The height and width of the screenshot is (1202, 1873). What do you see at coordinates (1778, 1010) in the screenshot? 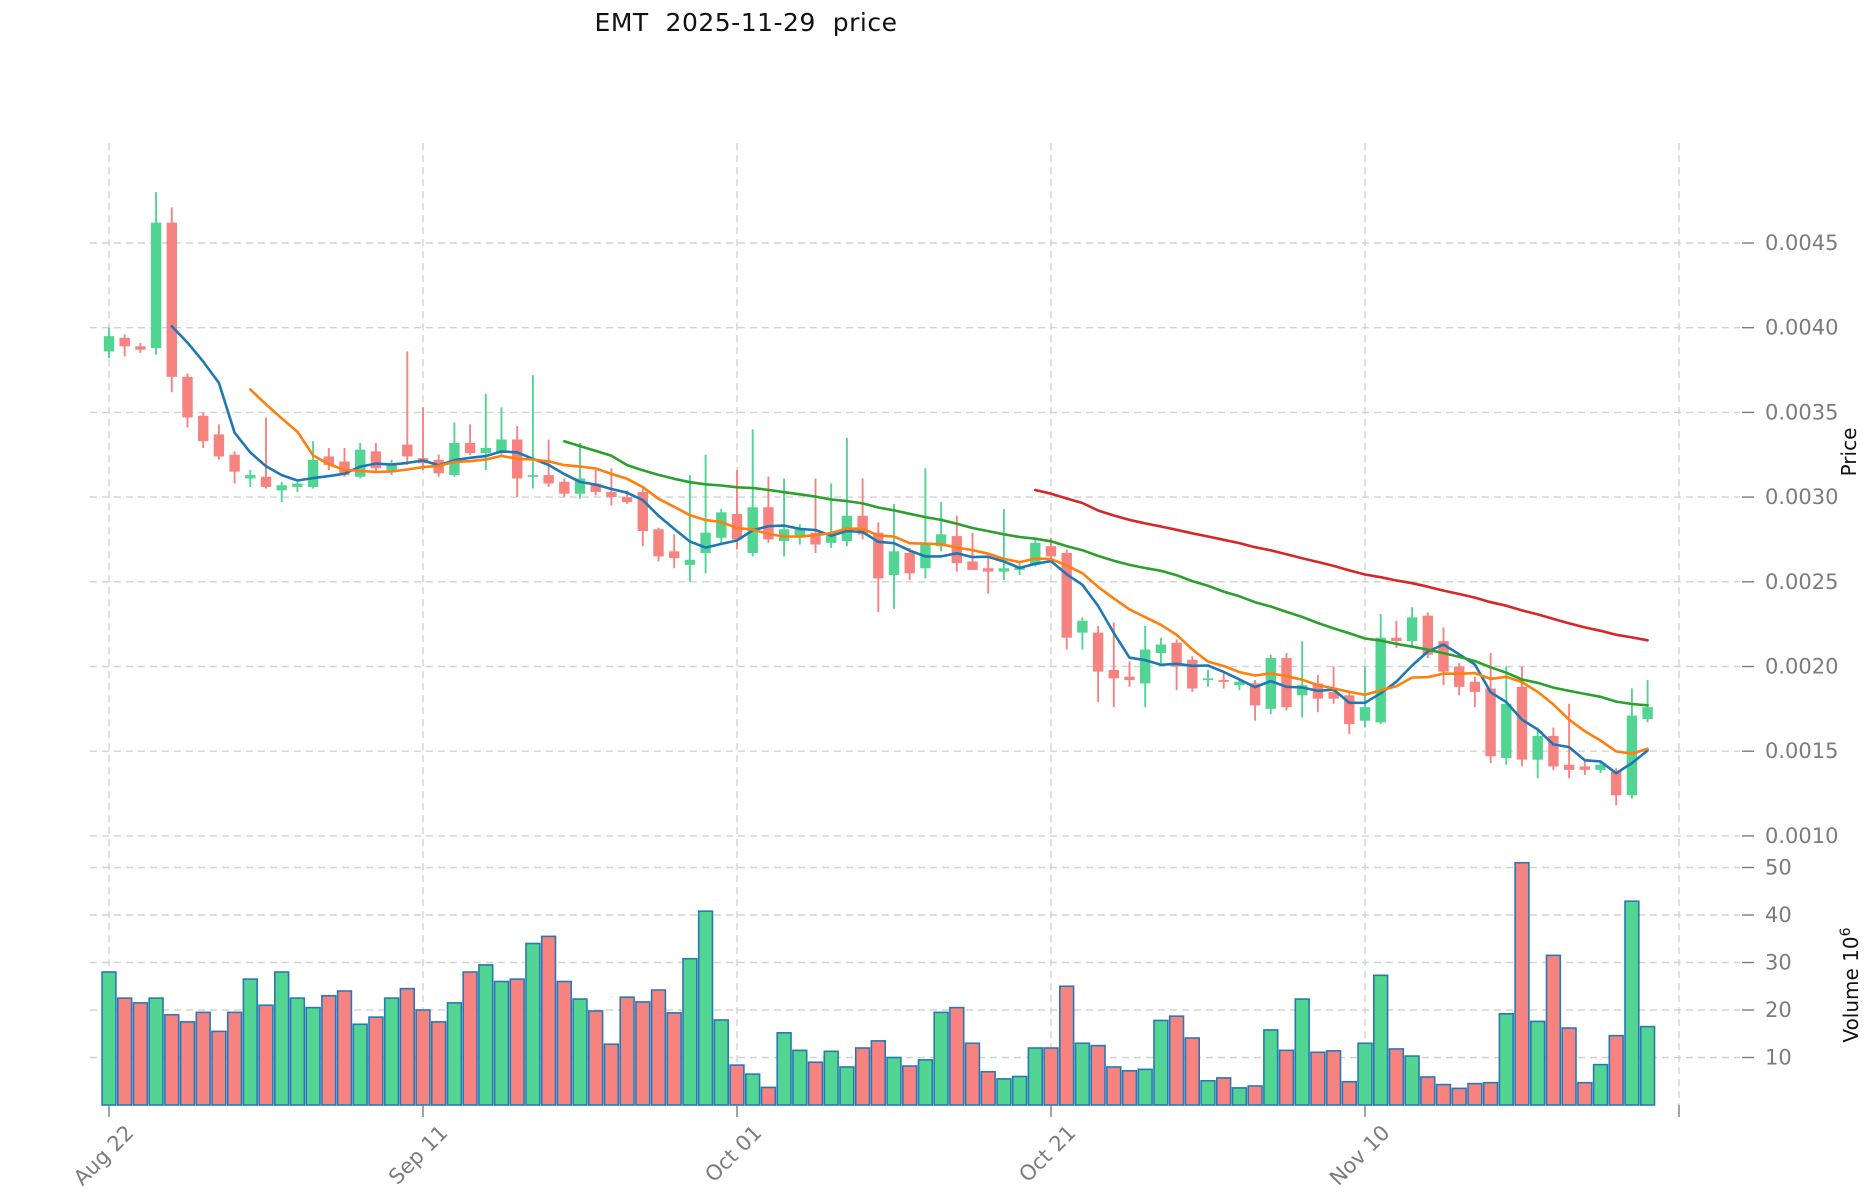
I see `volume-tick-label: 20` at bounding box center [1778, 1010].